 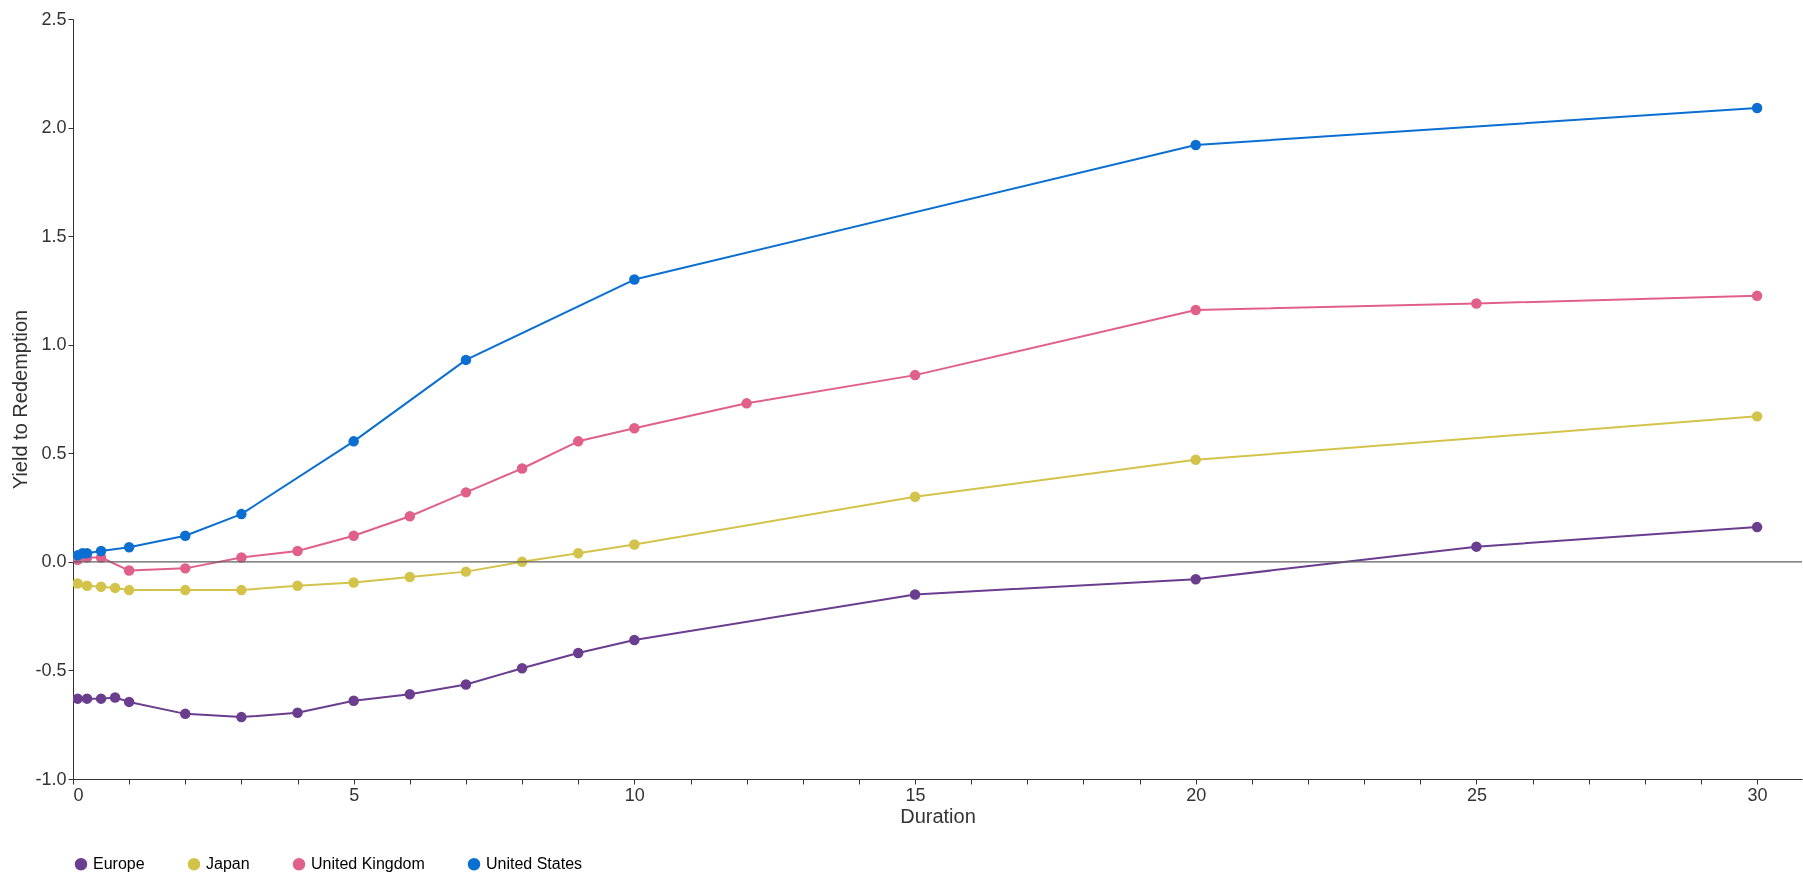 What do you see at coordinates (915, 794) in the screenshot?
I see `x-tick-label: 15` at bounding box center [915, 794].